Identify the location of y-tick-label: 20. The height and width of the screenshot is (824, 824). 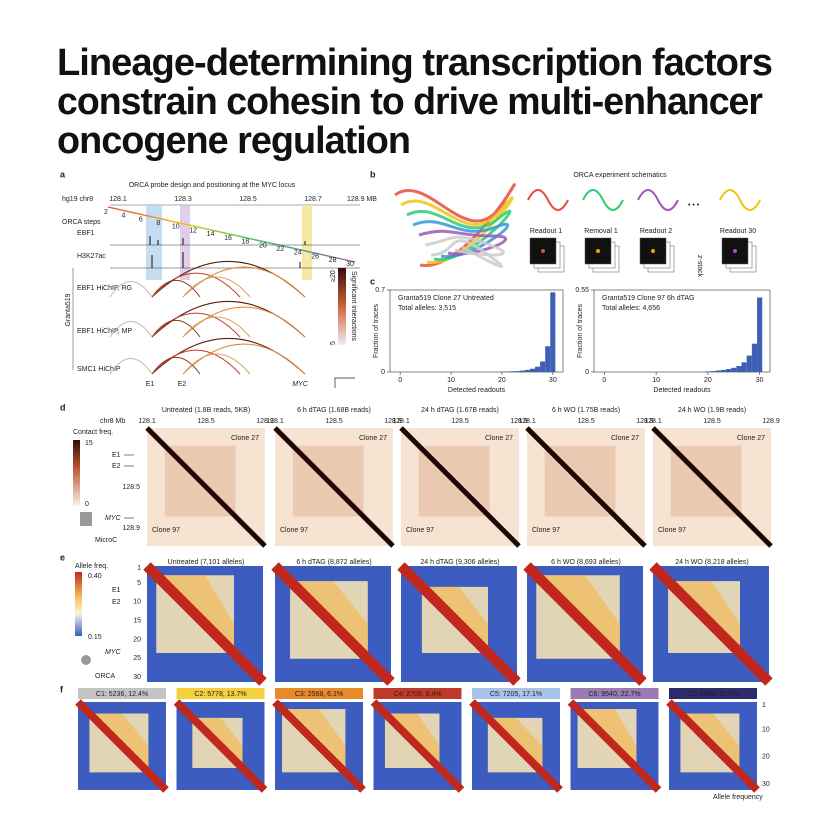
(766, 757).